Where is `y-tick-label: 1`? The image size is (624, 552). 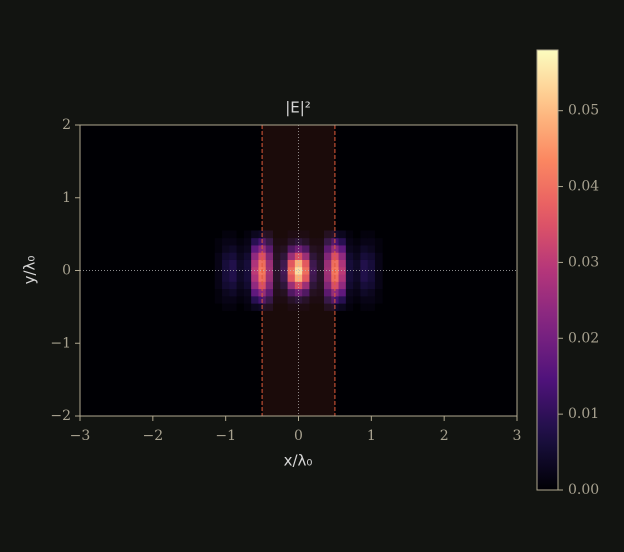
y-tick-label: 1 is located at coordinates (66, 198).